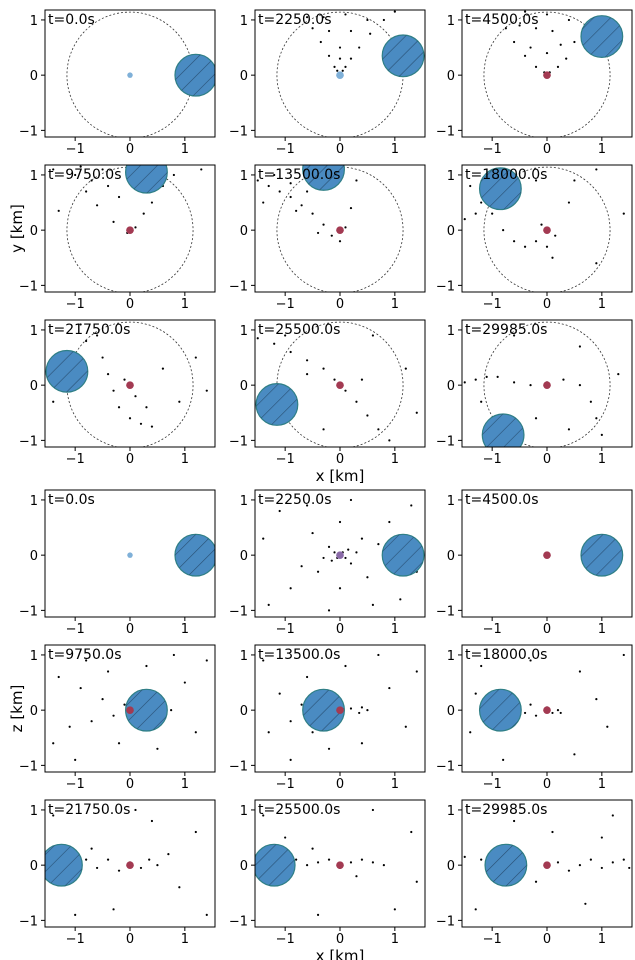  What do you see at coordinates (534, 563) in the screenshot?
I see `panel: −1 0 1 −1 0 1 t=4500.0s` at bounding box center [534, 563].